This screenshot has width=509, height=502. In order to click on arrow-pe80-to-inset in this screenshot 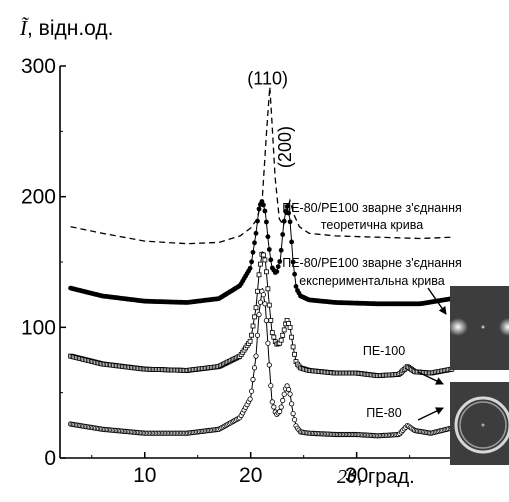, I will do `click(430, 414)`.